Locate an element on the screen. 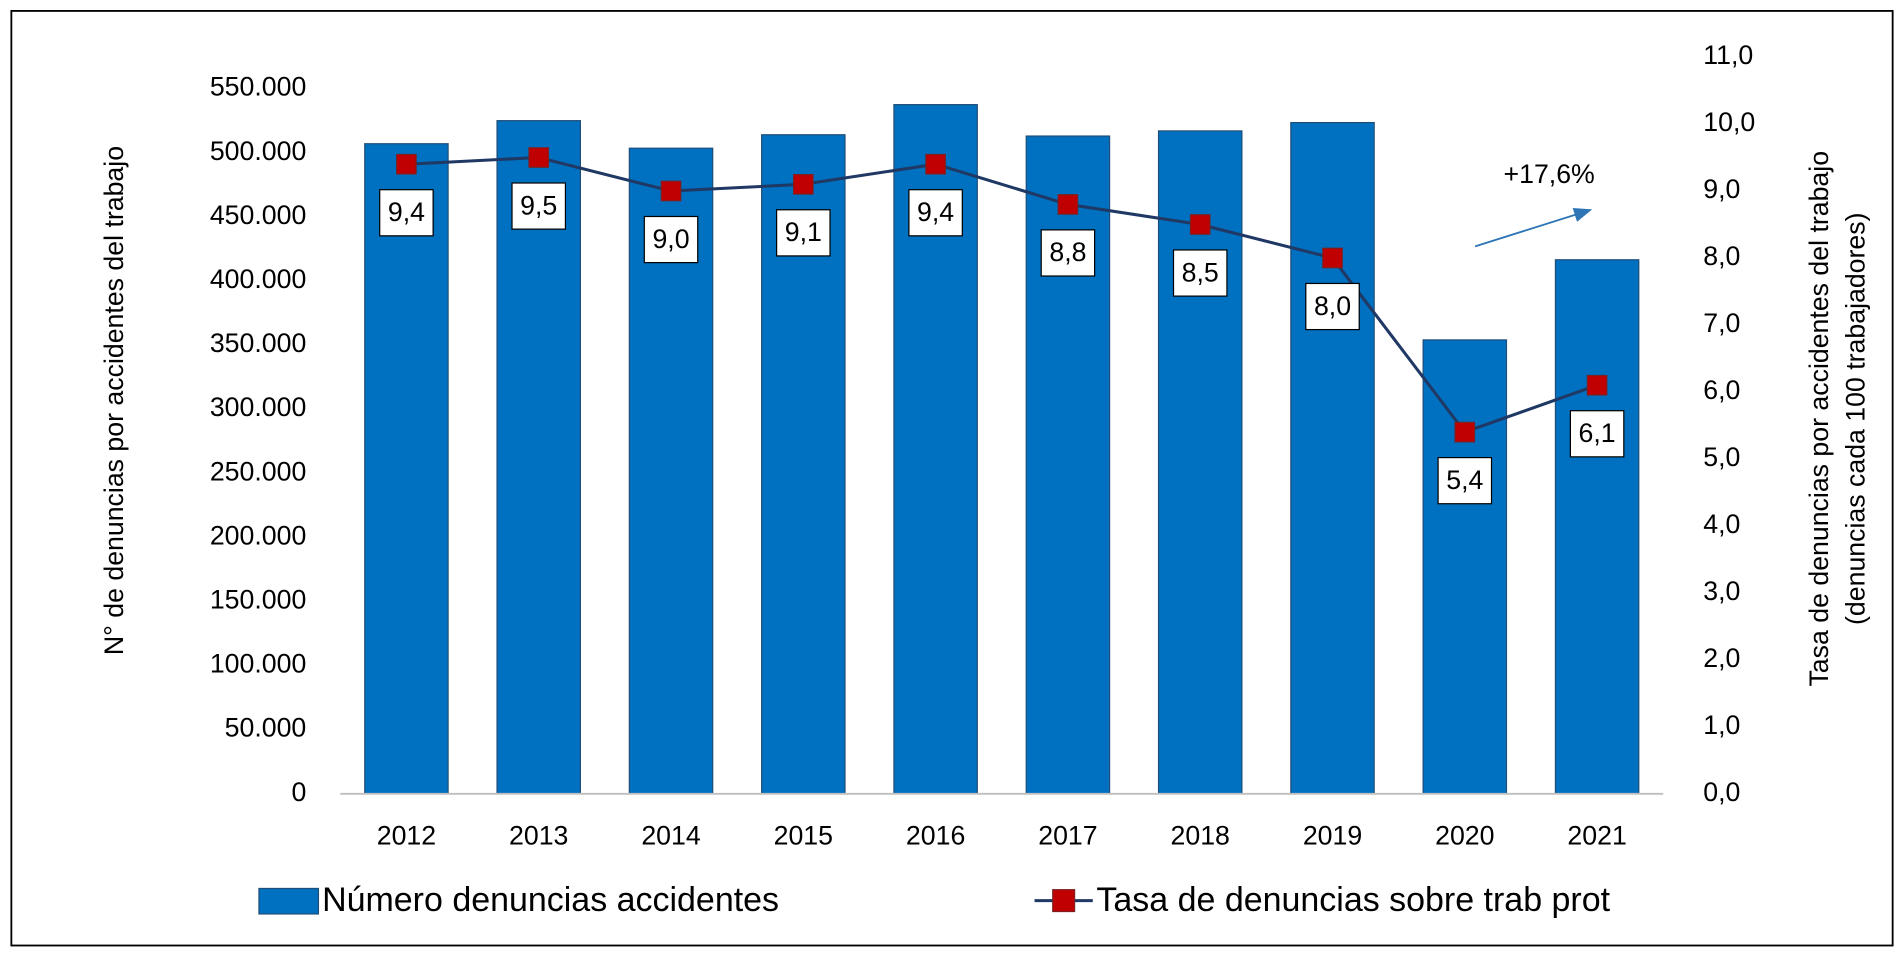  y-tick-label: 350.000 is located at coordinates (258, 343).